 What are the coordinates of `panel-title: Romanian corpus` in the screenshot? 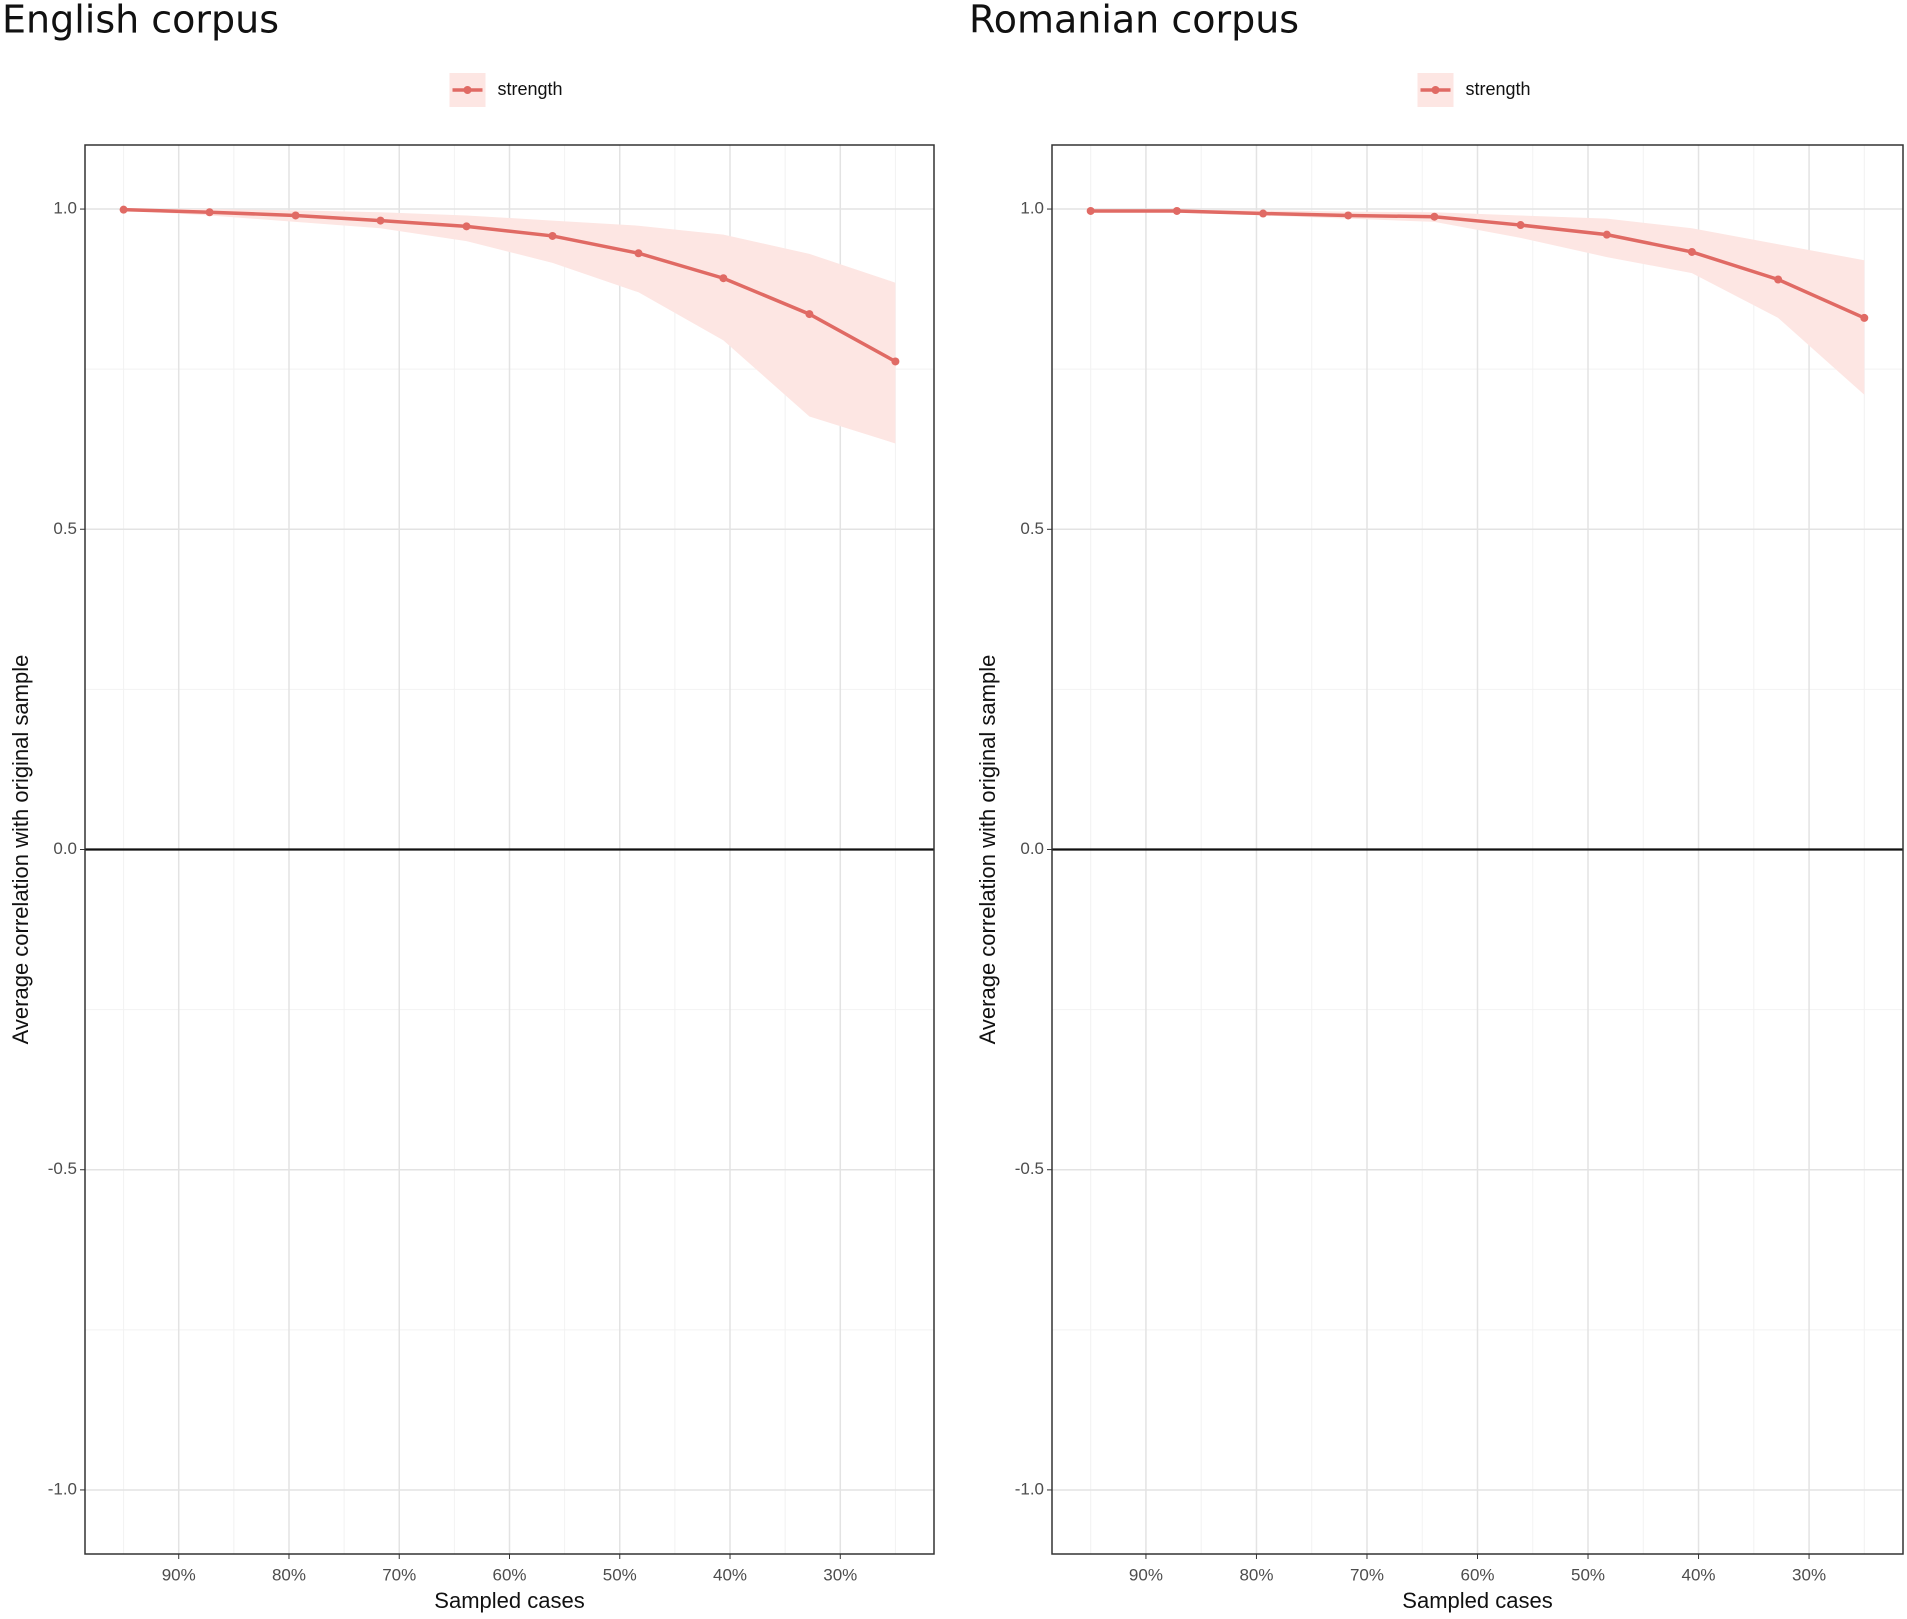 It's located at (1134, 21).